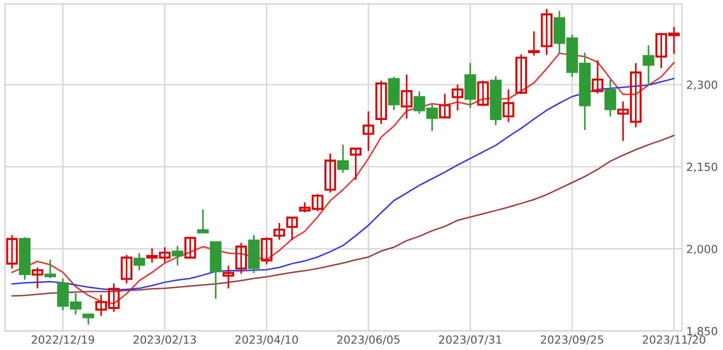 This screenshot has height=350, width=723. What do you see at coordinates (266, 340) in the screenshot?
I see `x-tick-label: 2023/04/10` at bounding box center [266, 340].